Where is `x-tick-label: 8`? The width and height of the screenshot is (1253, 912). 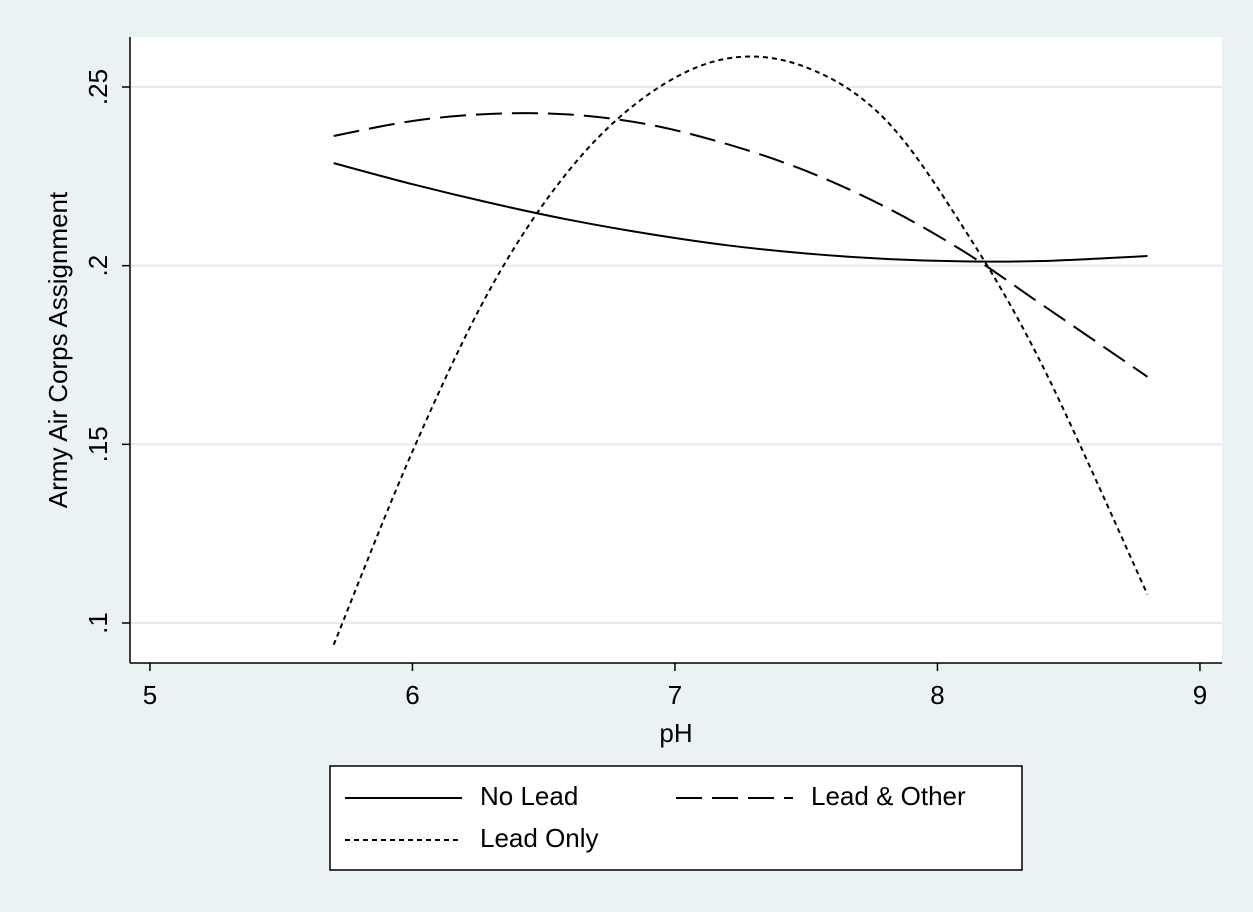
x-tick-label: 8 is located at coordinates (937, 695).